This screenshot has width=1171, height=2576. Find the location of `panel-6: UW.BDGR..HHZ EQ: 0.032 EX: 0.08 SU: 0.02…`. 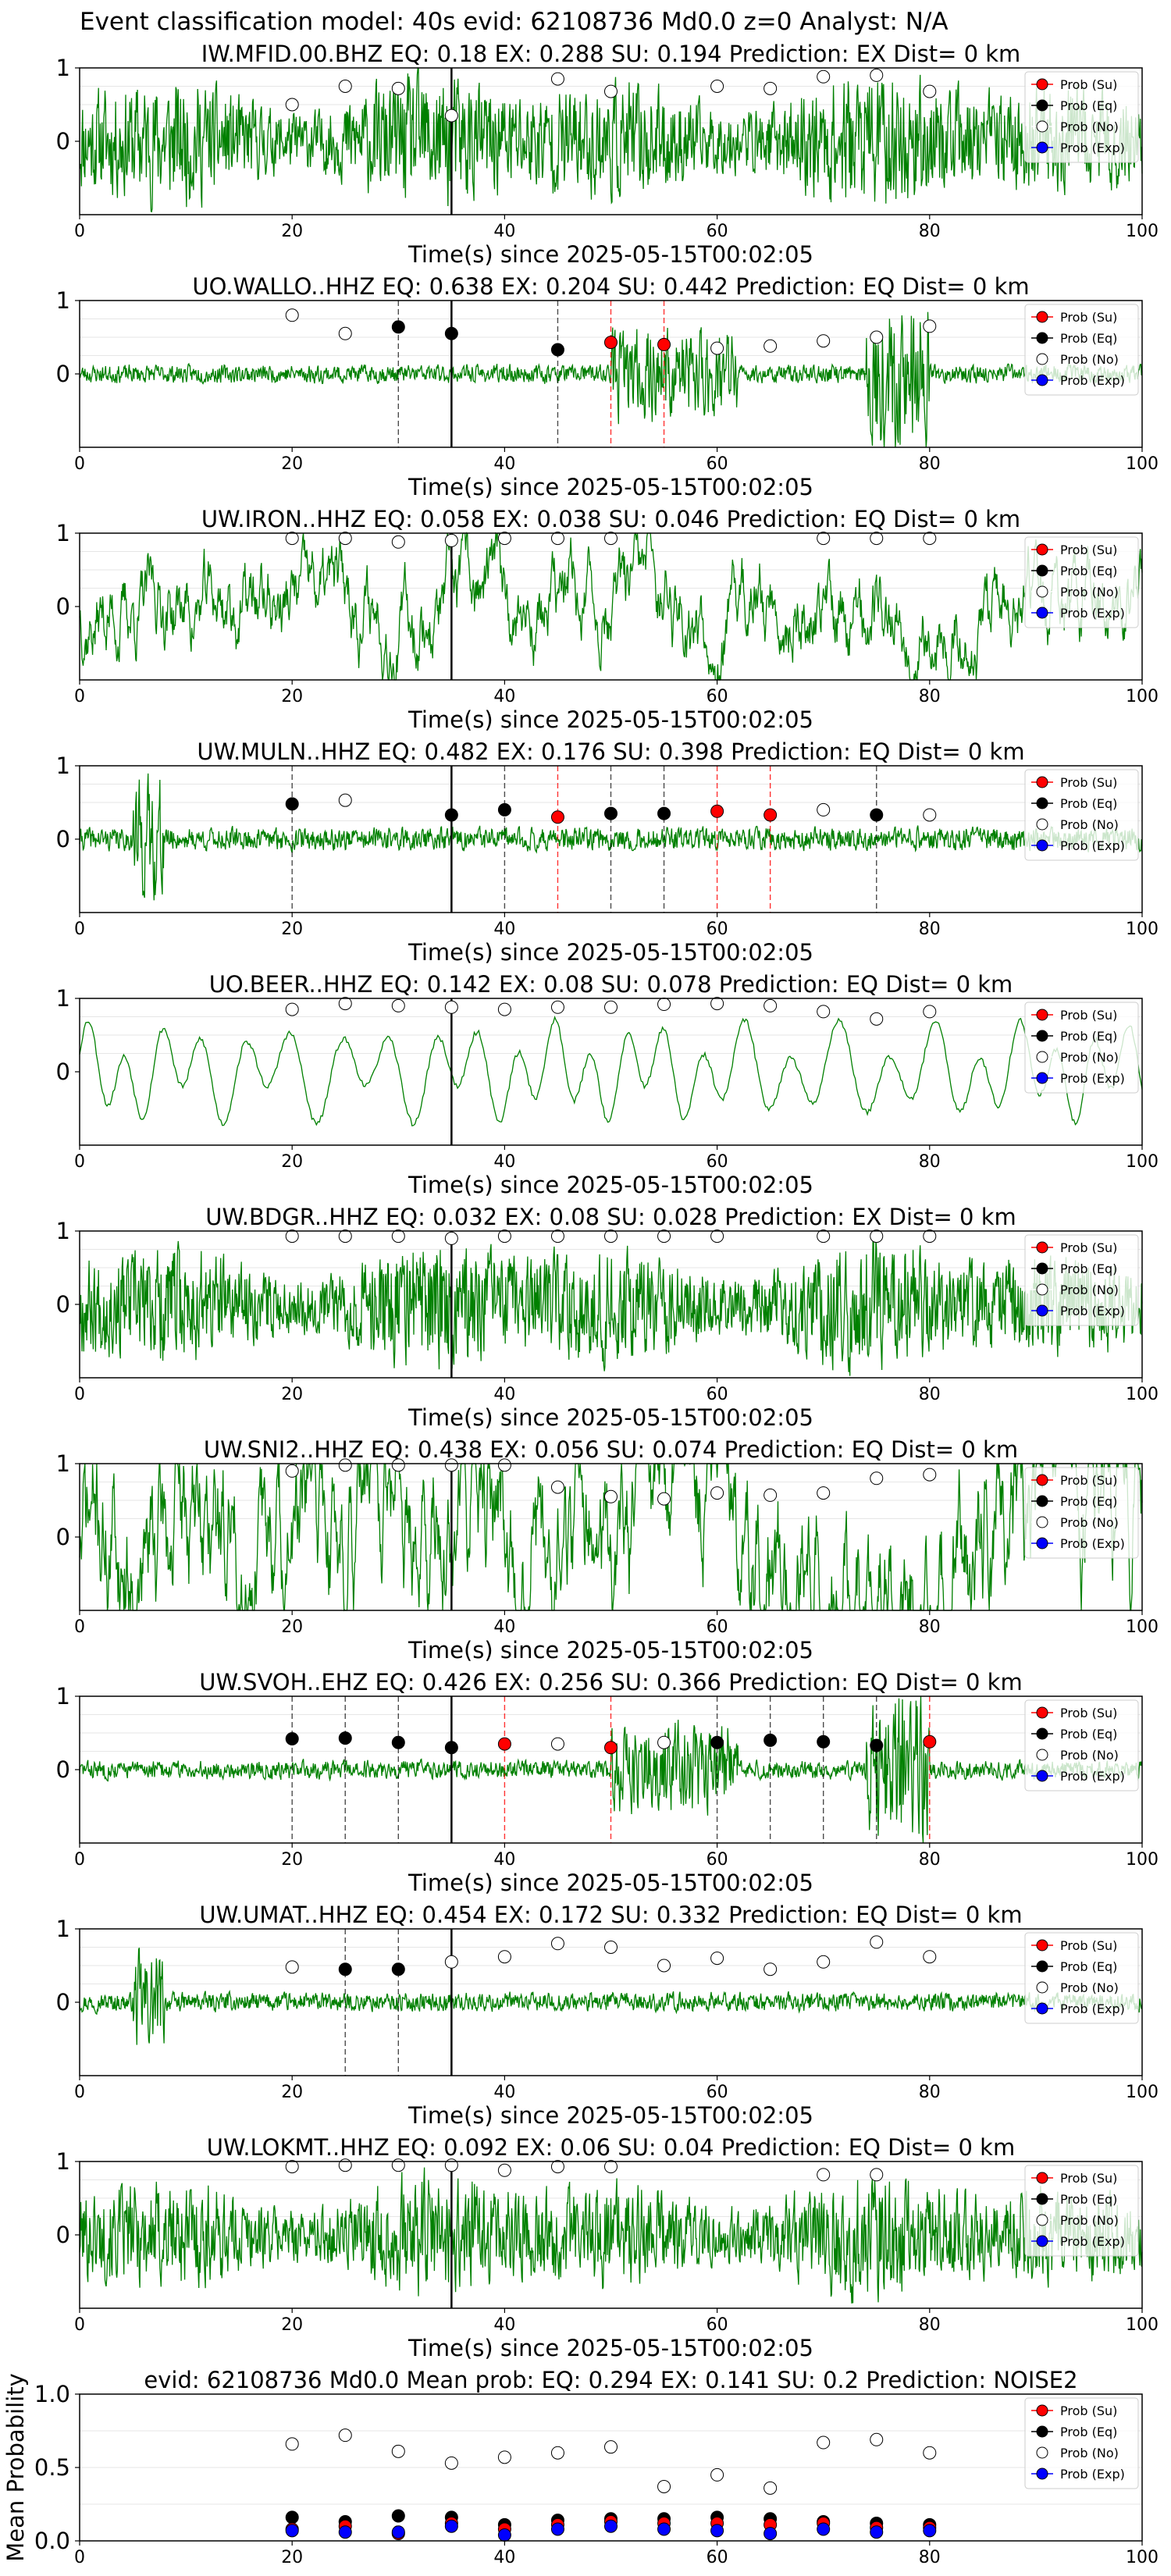

panel-6: UW.BDGR..HHZ EQ: 0.032 EX: 0.08 SU: 0.02… is located at coordinates (607, 1317).